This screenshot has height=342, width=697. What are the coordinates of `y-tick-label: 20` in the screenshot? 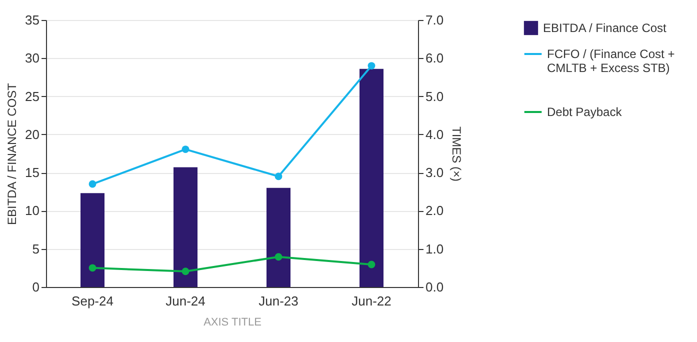 It's located at (32, 134).